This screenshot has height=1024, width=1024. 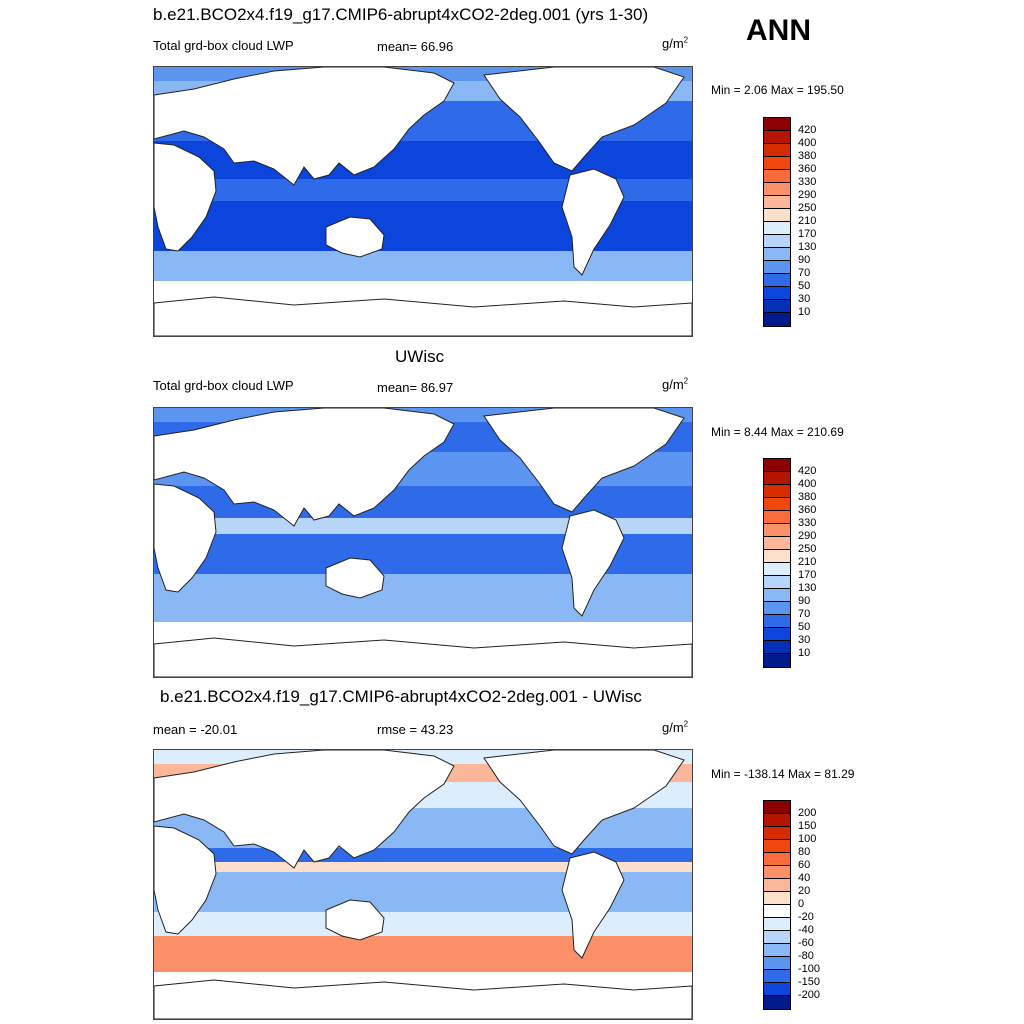 I want to click on colorbar-level-label: 100, so click(x=807, y=839).